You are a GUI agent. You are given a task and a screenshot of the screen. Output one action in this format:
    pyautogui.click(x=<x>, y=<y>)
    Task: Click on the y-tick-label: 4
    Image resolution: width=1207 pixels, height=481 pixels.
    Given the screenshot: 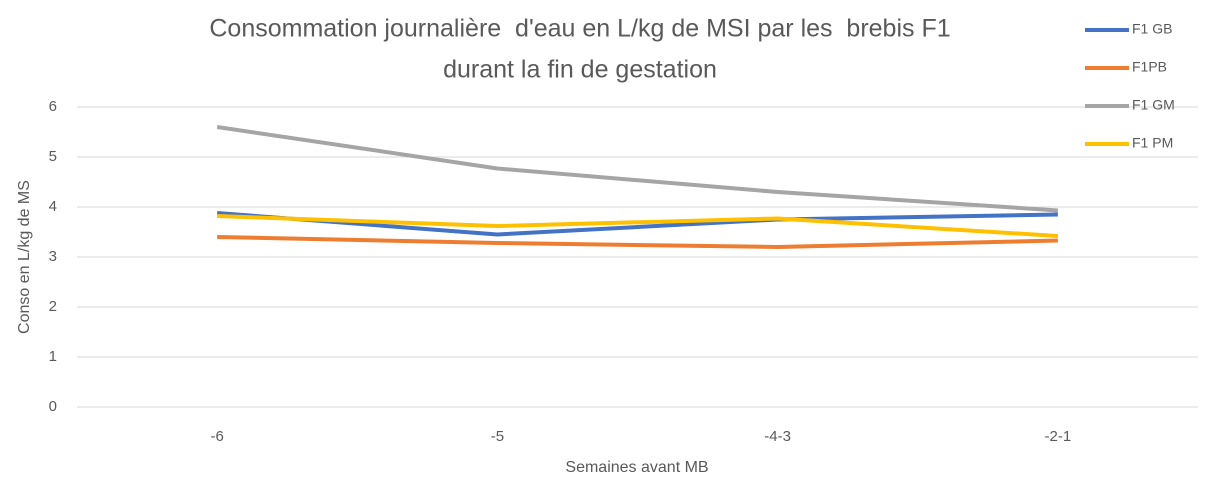 What is the action you would take?
    pyautogui.click(x=53, y=206)
    